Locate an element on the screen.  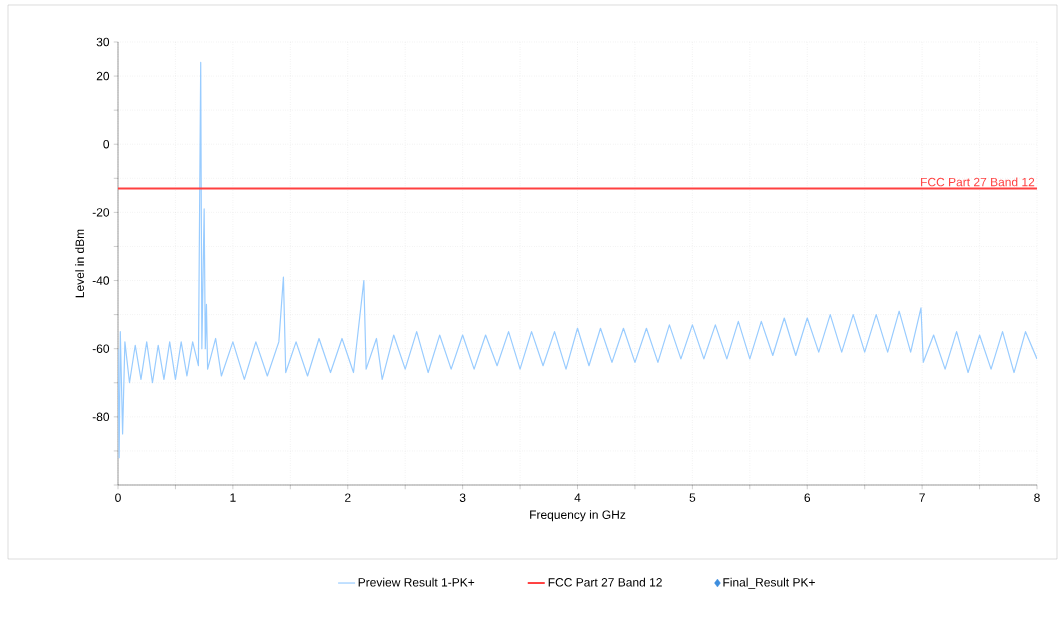
x-tick-label: 7 is located at coordinates (922, 497).